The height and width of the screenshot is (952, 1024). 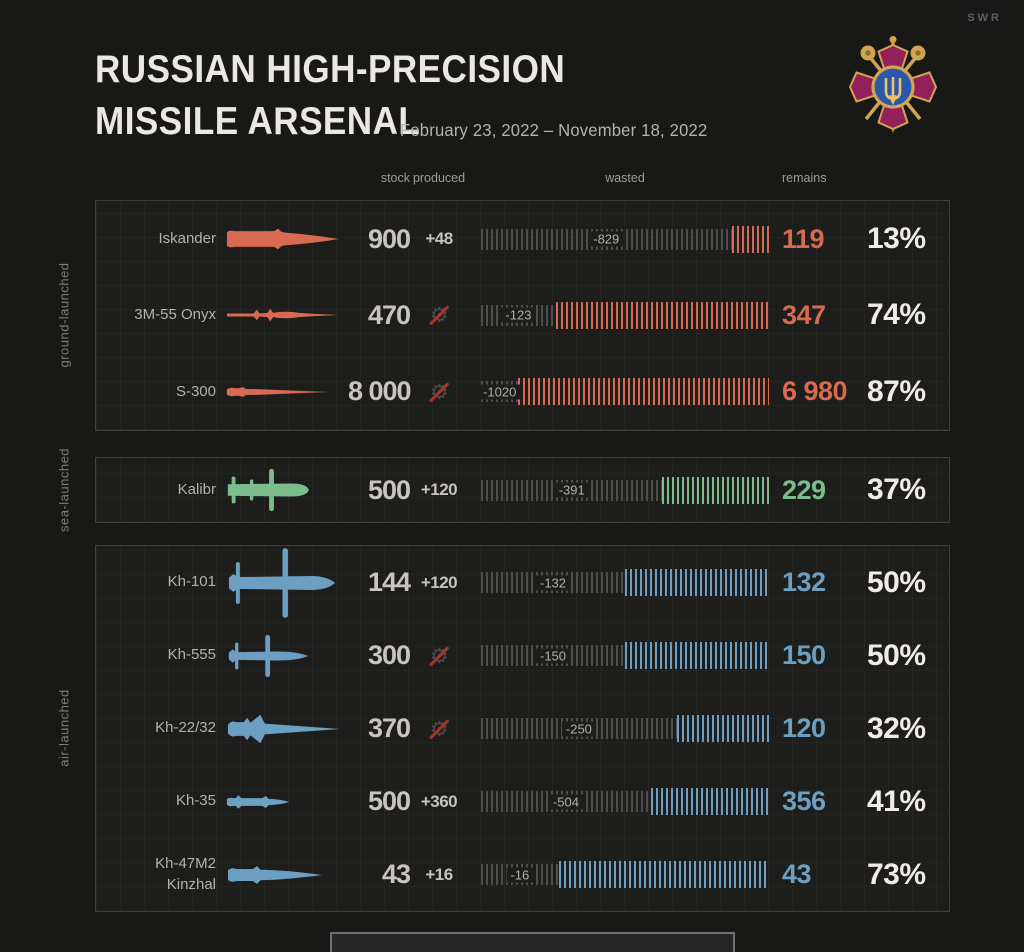 I want to click on remains-percent: 74%, so click(x=896, y=315).